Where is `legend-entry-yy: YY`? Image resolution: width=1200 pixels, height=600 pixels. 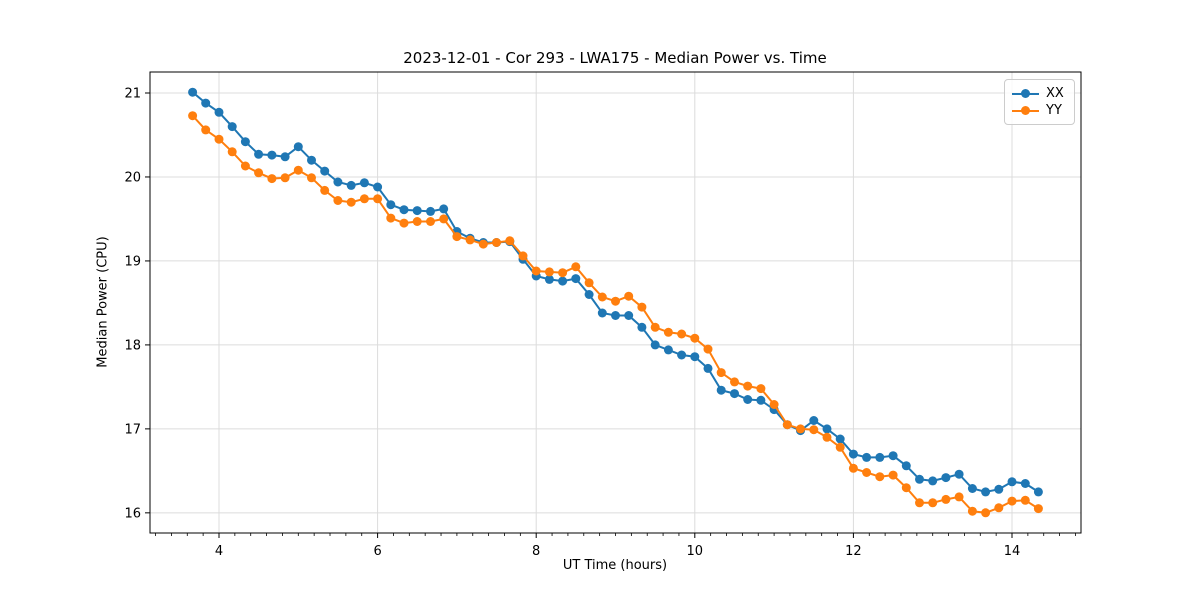
legend-entry-yy: YY is located at coordinates (1039, 110).